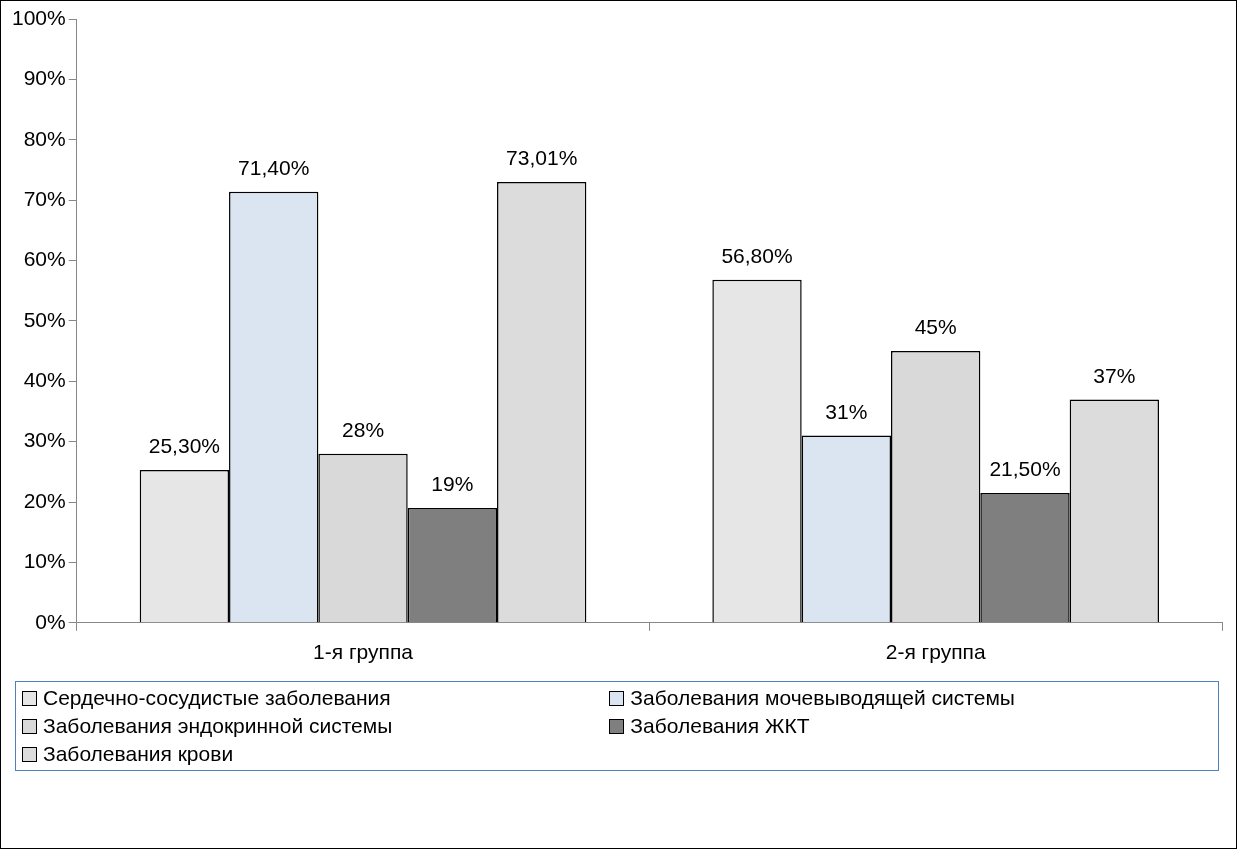 The height and width of the screenshot is (849, 1237). I want to click on x-tick-label: 2-я группа, so click(935, 652).